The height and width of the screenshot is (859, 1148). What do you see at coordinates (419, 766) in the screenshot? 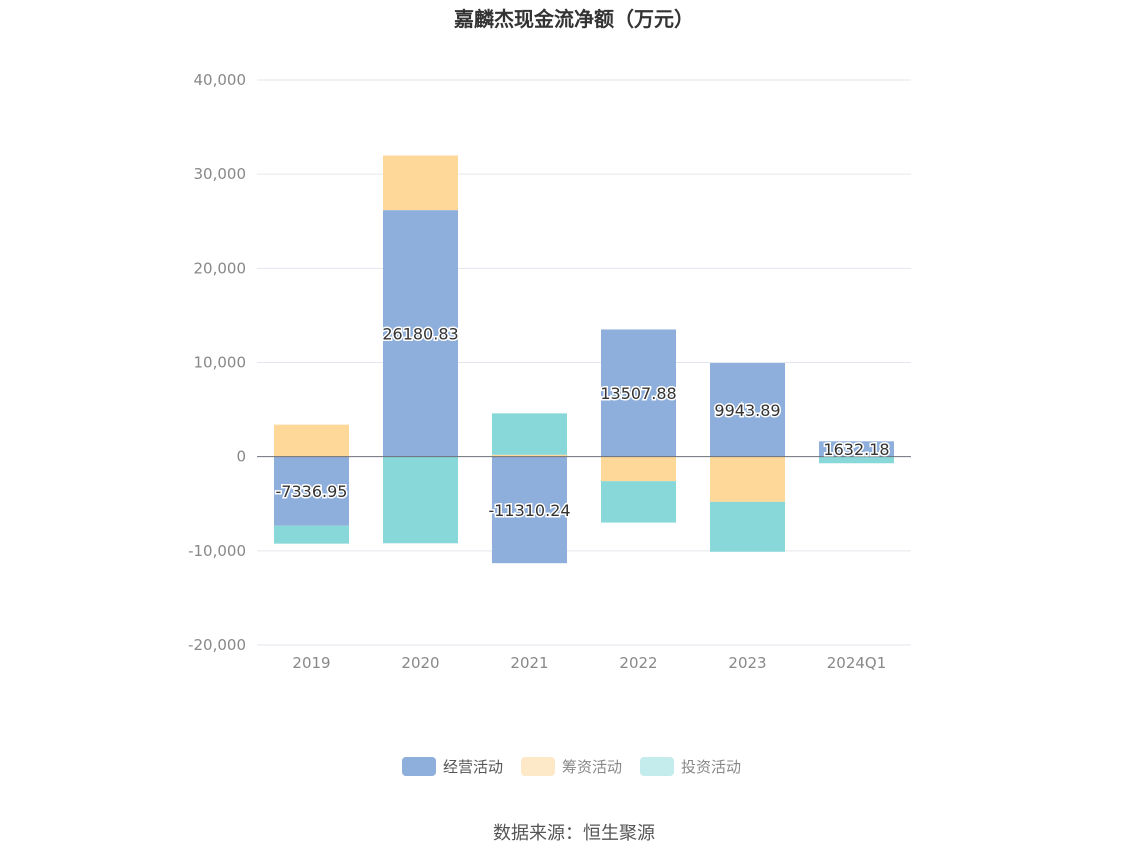
I see `legend-swatch-operating` at bounding box center [419, 766].